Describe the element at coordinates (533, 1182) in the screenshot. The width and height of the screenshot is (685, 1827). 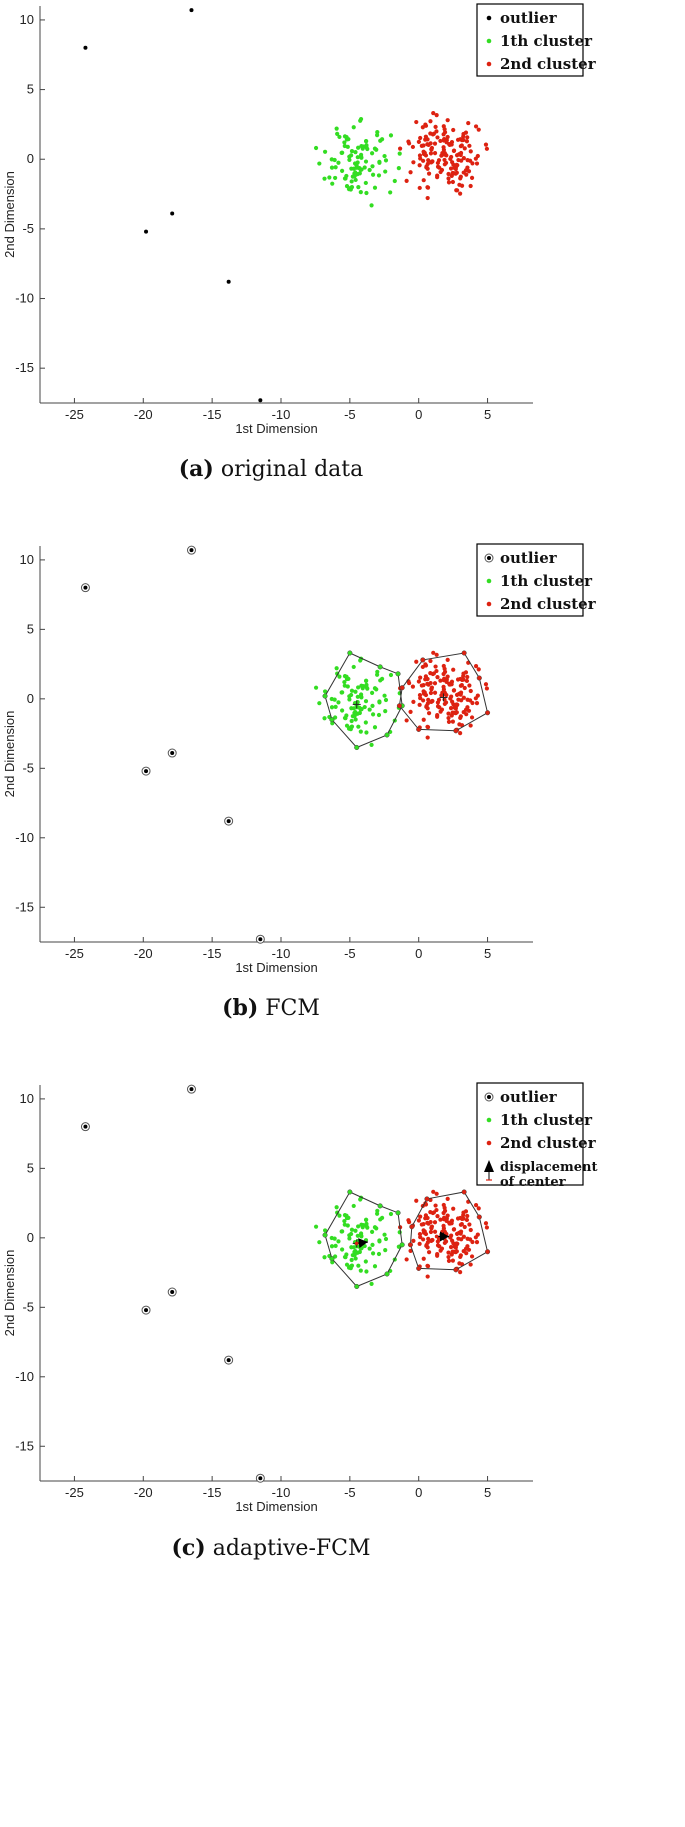
I see `legend-label: of center` at that location.